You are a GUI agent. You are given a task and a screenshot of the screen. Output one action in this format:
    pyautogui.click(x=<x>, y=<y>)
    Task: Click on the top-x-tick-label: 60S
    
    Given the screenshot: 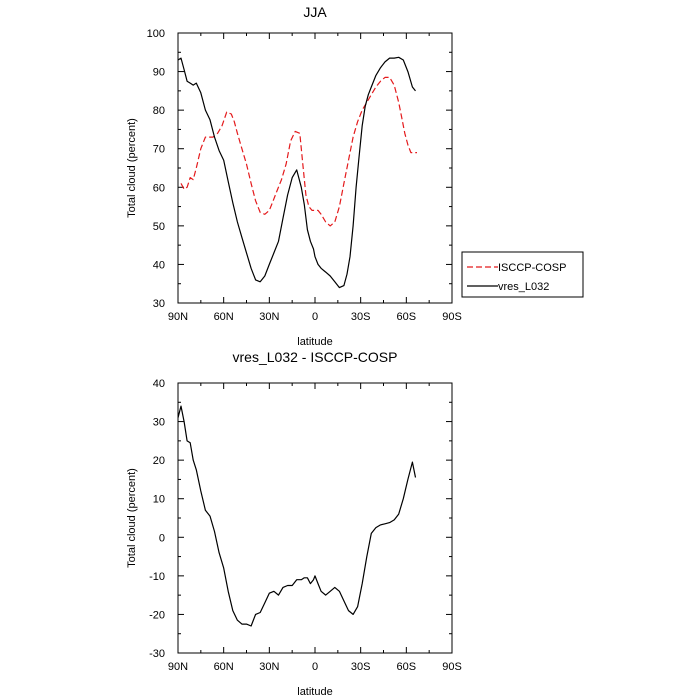 What is the action you would take?
    pyautogui.click(x=407, y=317)
    